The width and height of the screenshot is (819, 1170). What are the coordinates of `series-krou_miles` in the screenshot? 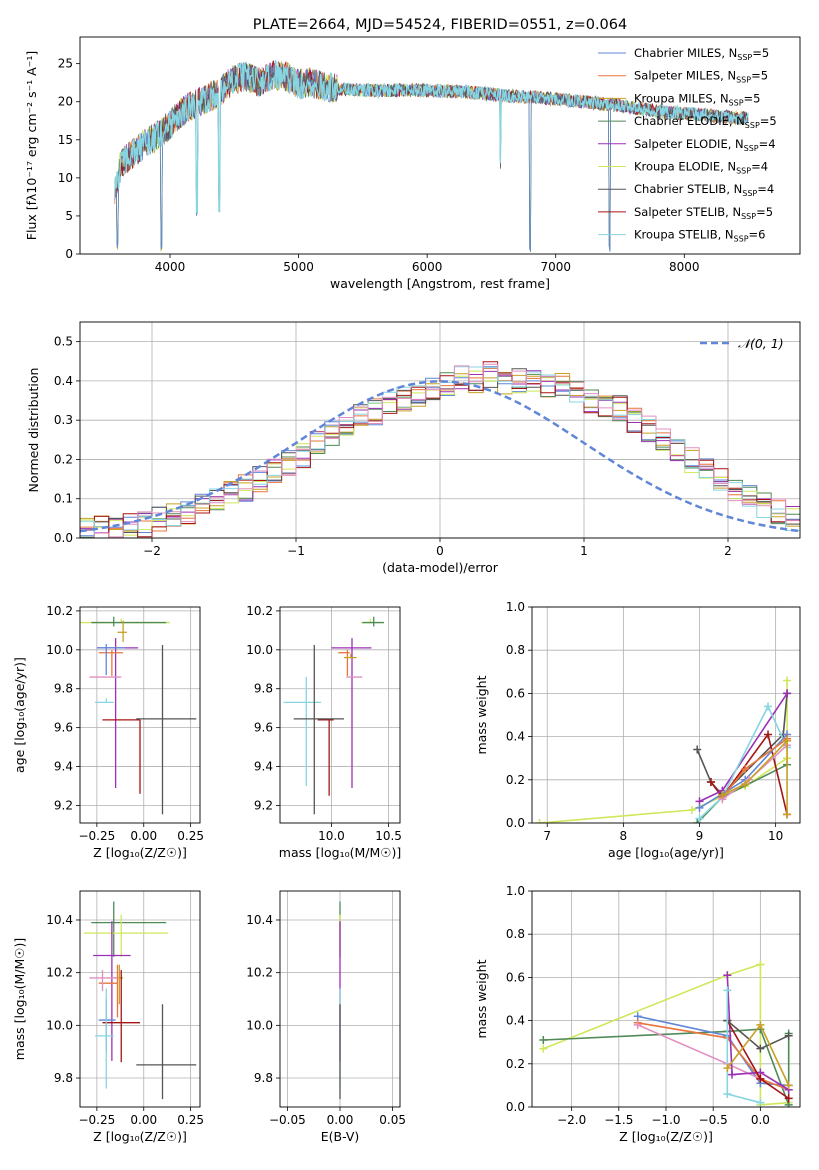 It's located at (758, 1055).